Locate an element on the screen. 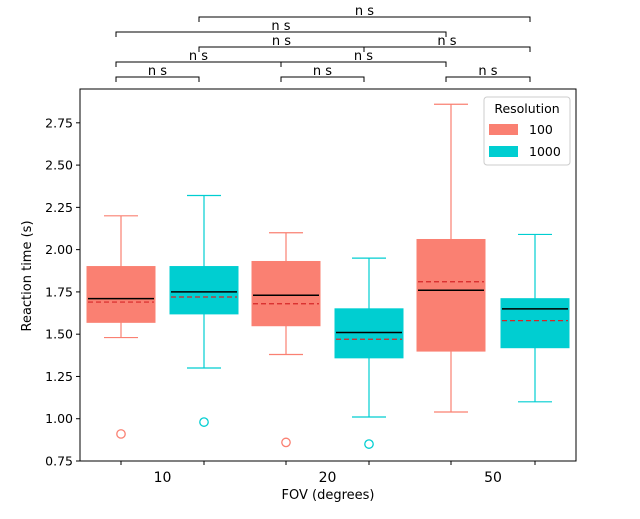  y-tick-label: 0.75 is located at coordinates (59, 461).